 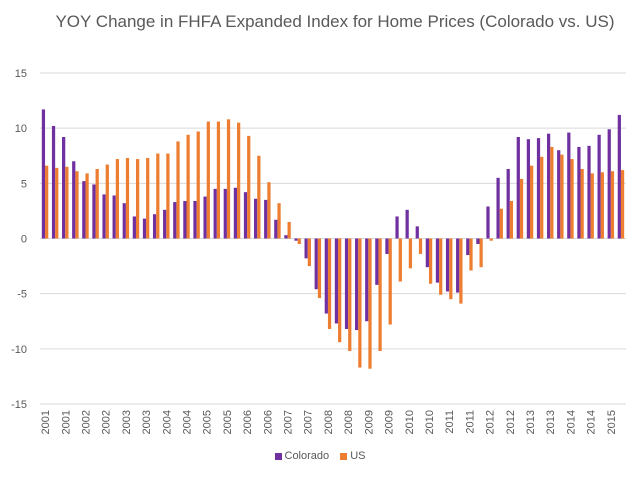 I want to click on x-tick-label: 2014, so click(x=592, y=422).